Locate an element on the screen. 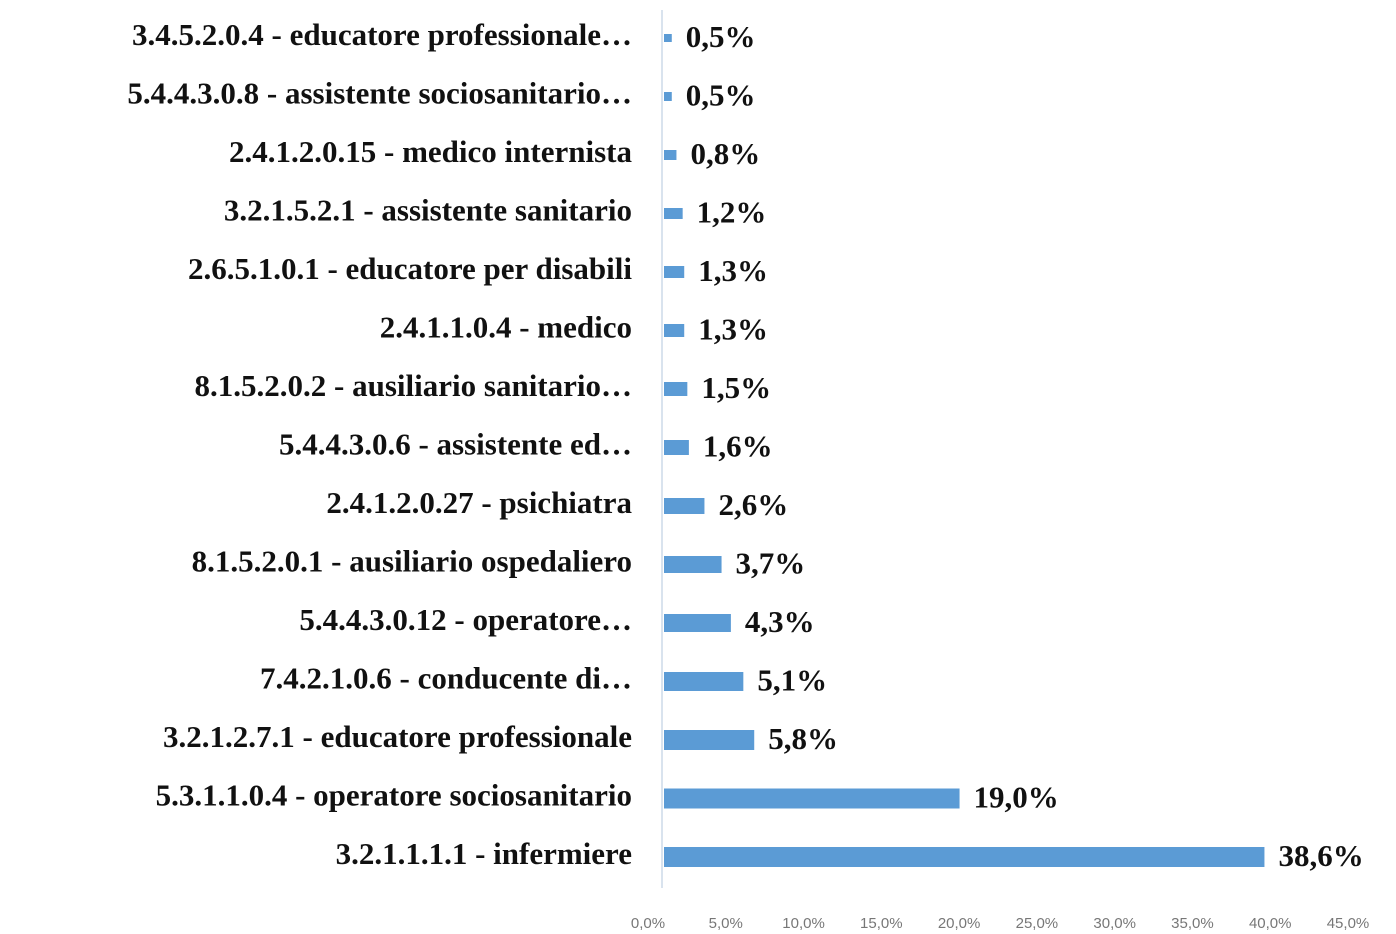 The height and width of the screenshot is (934, 1396). category-label: 8.1.5.2.0.1 - ausiliario ospedaliero is located at coordinates (412, 561).